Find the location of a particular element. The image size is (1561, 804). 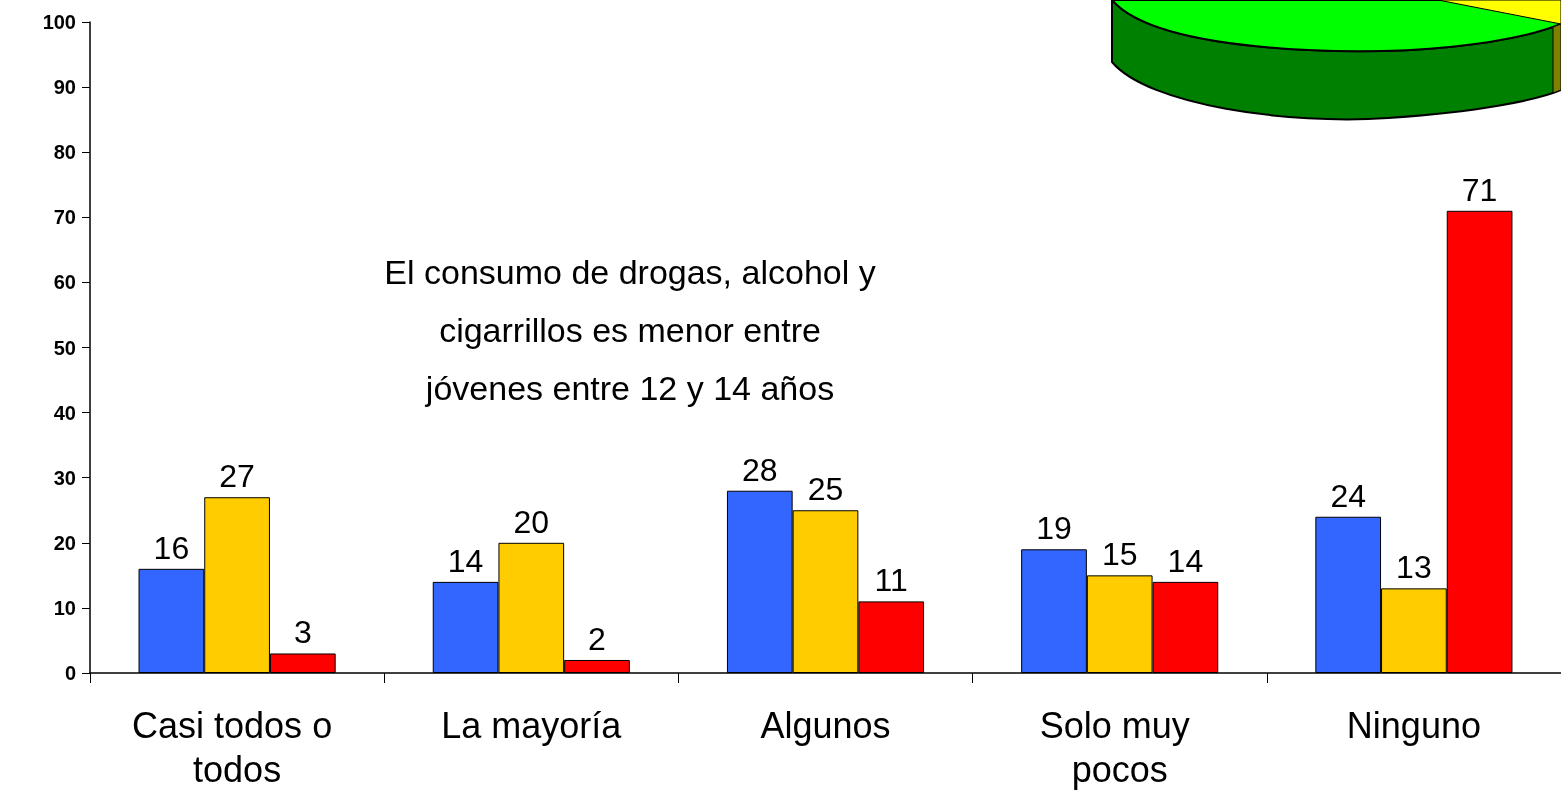

data-label: 71 is located at coordinates (1479, 189).